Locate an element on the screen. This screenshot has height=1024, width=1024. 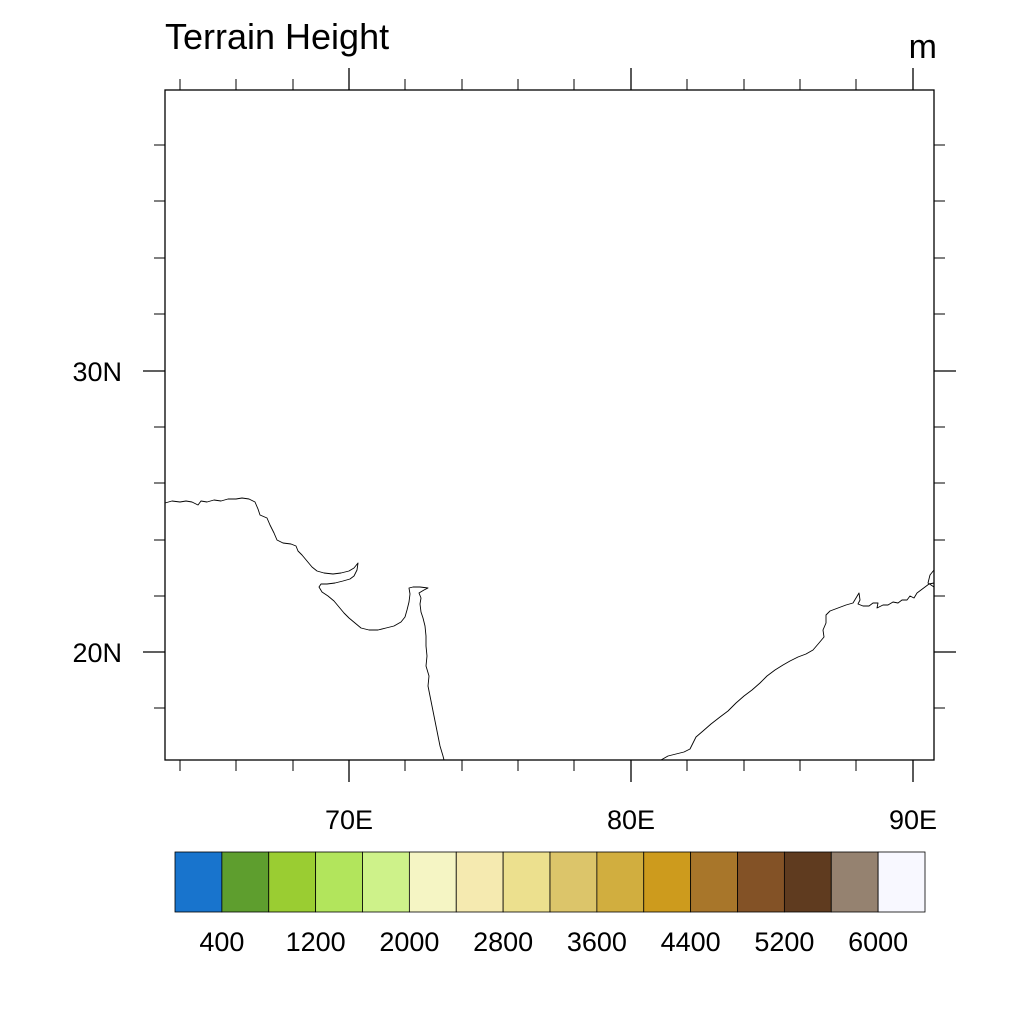
lat-label-30n: 30N is located at coordinates (97, 372).